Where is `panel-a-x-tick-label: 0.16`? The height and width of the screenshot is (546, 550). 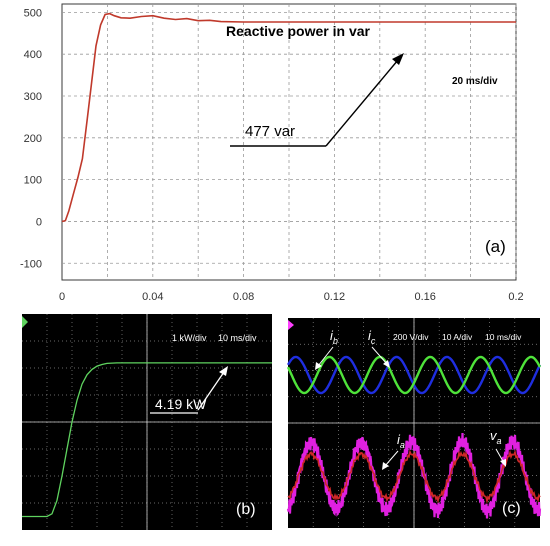
panel-a-x-tick-label: 0.16 is located at coordinates (424, 297).